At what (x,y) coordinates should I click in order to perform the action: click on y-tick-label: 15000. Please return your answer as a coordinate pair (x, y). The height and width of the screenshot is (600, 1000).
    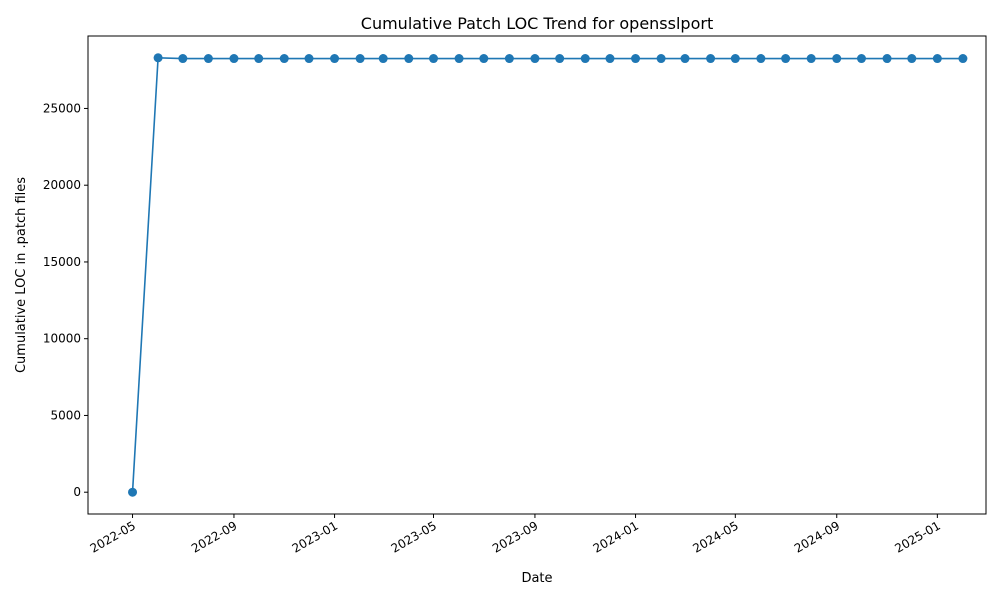
    Looking at the image, I should click on (62, 262).